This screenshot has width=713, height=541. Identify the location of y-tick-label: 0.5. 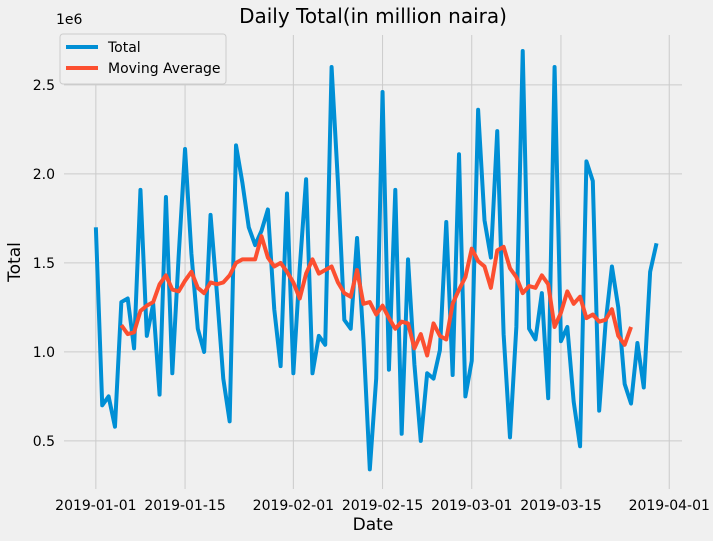
(44, 442).